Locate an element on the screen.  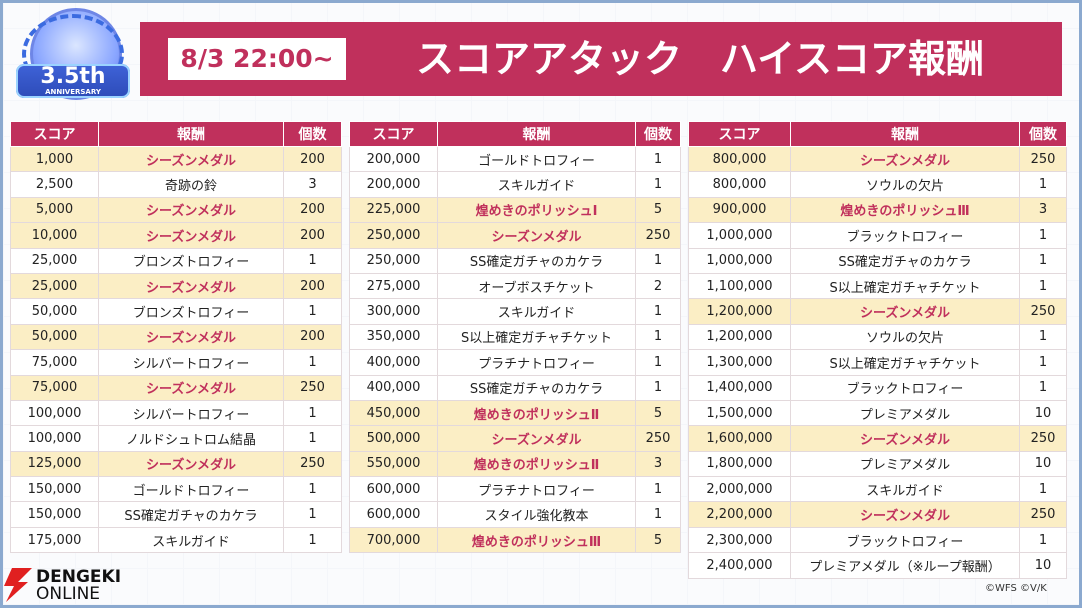
table-row: 600,000 プラチナトロフィー 1 is located at coordinates (515, 489).